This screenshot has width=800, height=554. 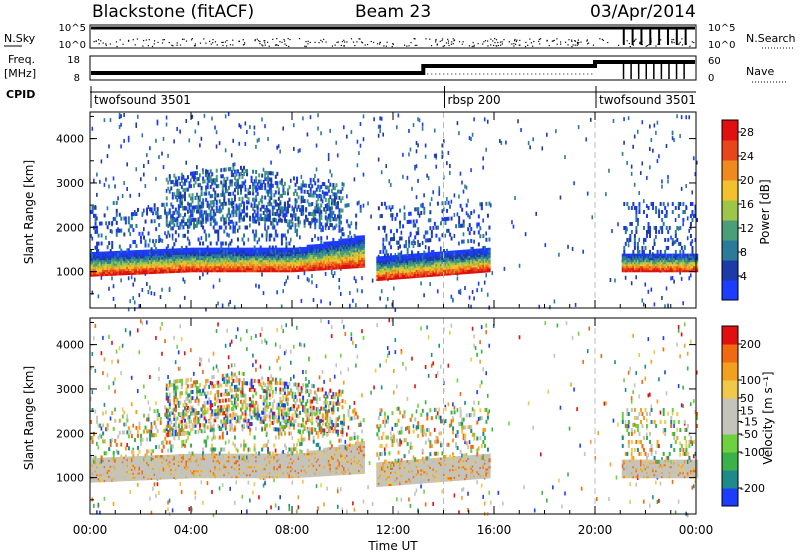 I want to click on nave-label: Nave, so click(x=760, y=71).